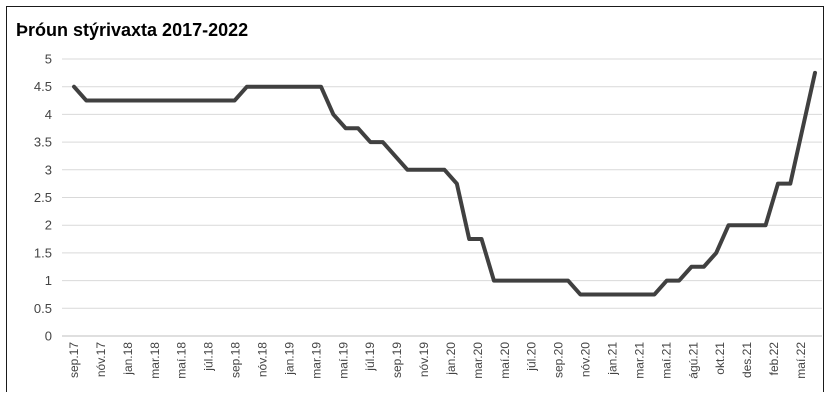 The image size is (830, 393). I want to click on x-tick-label: nóv.19, so click(424, 359).